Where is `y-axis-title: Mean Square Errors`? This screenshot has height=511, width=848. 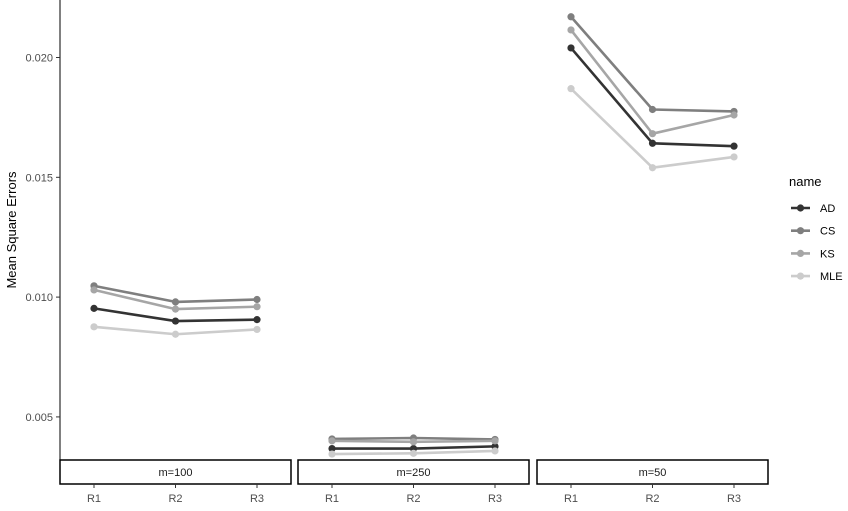 y-axis-title: Mean Square Errors is located at coordinates (11, 230).